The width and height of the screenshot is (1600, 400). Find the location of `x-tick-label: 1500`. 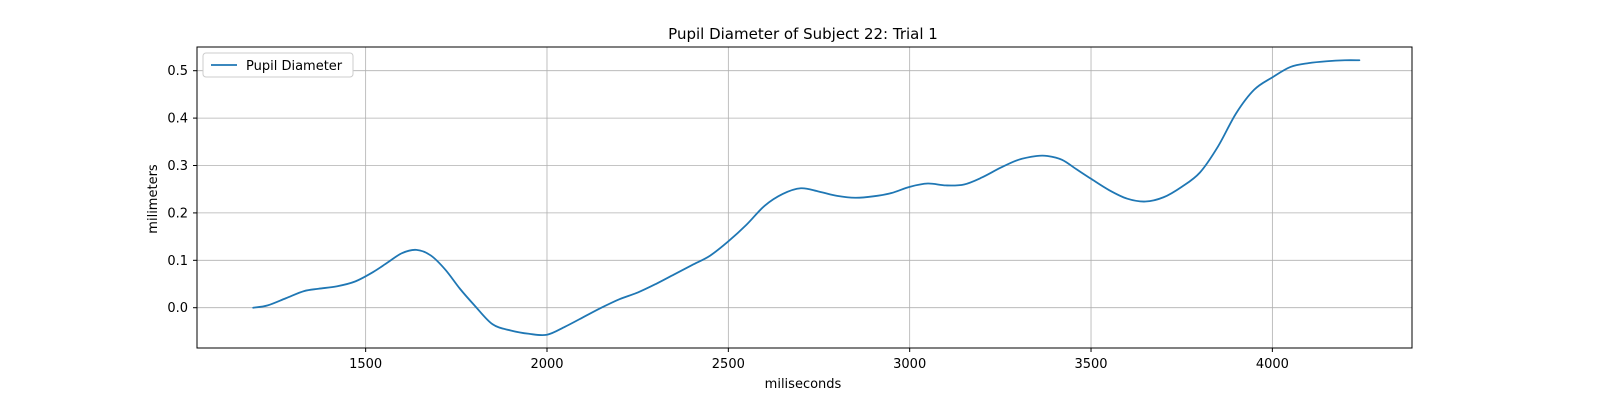

x-tick-label: 1500 is located at coordinates (365, 364).